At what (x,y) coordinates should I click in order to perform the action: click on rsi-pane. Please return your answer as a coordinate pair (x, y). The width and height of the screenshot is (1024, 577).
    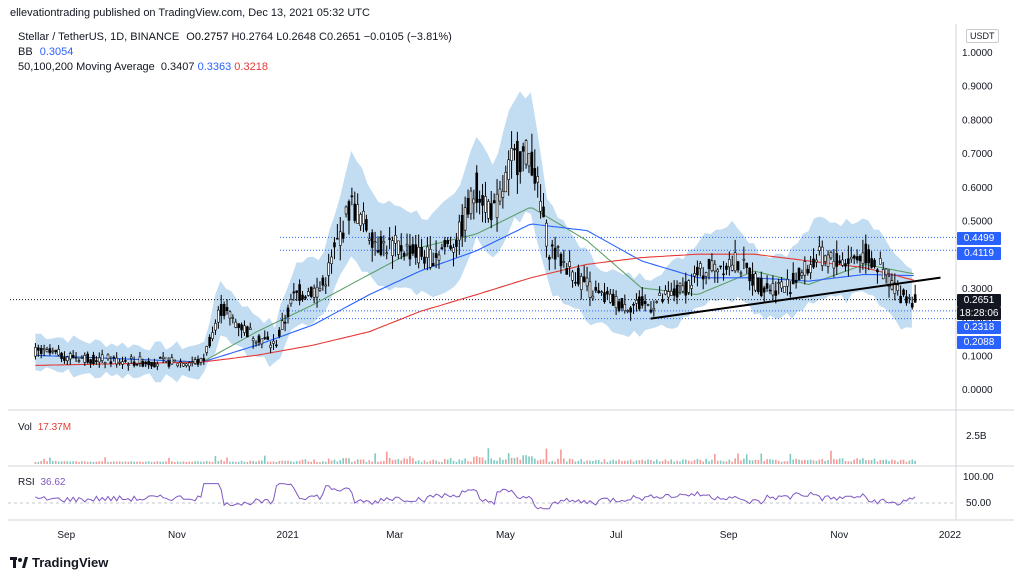
    Looking at the image, I should click on (482, 496).